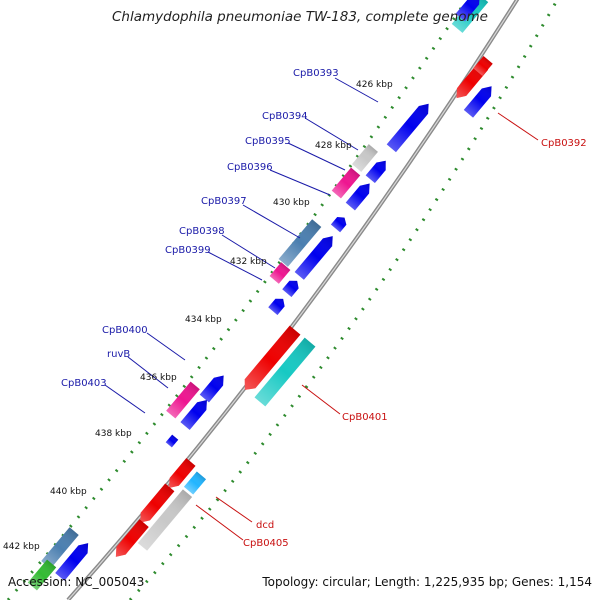 The image size is (600, 600). I want to click on feature-cpb0397, so click(300, 243).